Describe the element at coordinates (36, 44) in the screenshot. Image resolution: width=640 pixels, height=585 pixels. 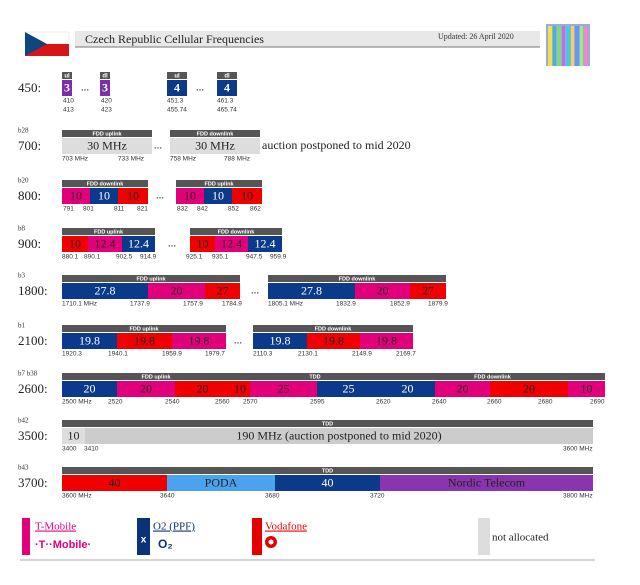
I see `flag-blue` at that location.